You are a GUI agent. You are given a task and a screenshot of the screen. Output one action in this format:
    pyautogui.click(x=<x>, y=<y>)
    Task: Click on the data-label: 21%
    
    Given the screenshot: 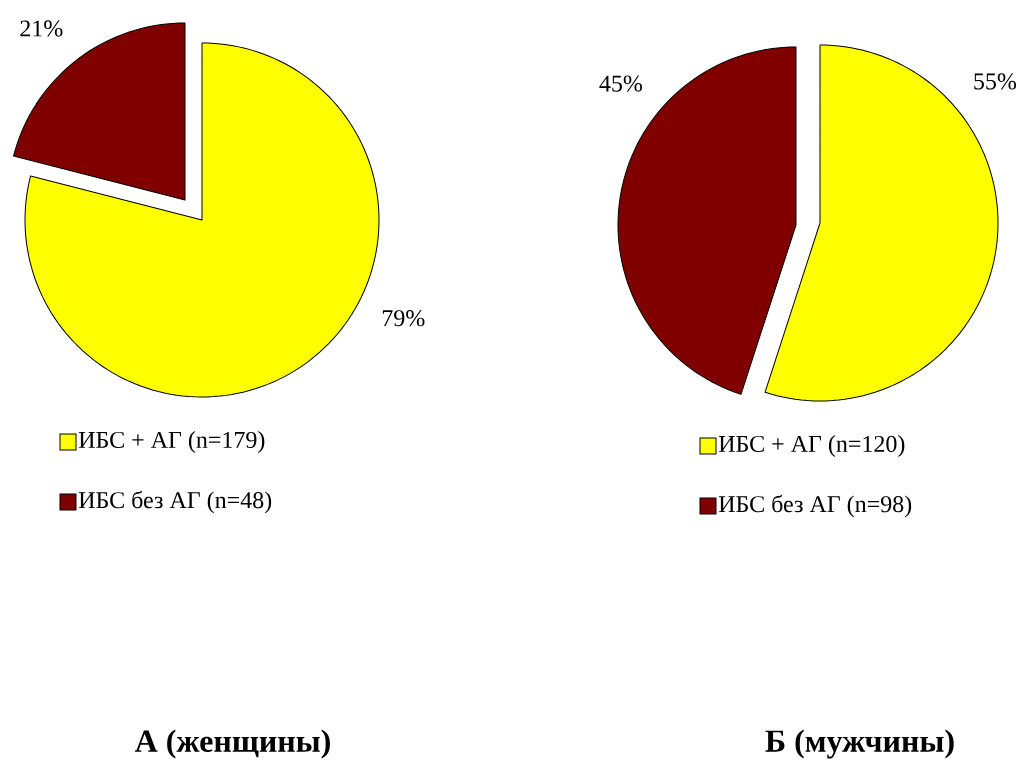 What is the action you would take?
    pyautogui.click(x=41, y=28)
    